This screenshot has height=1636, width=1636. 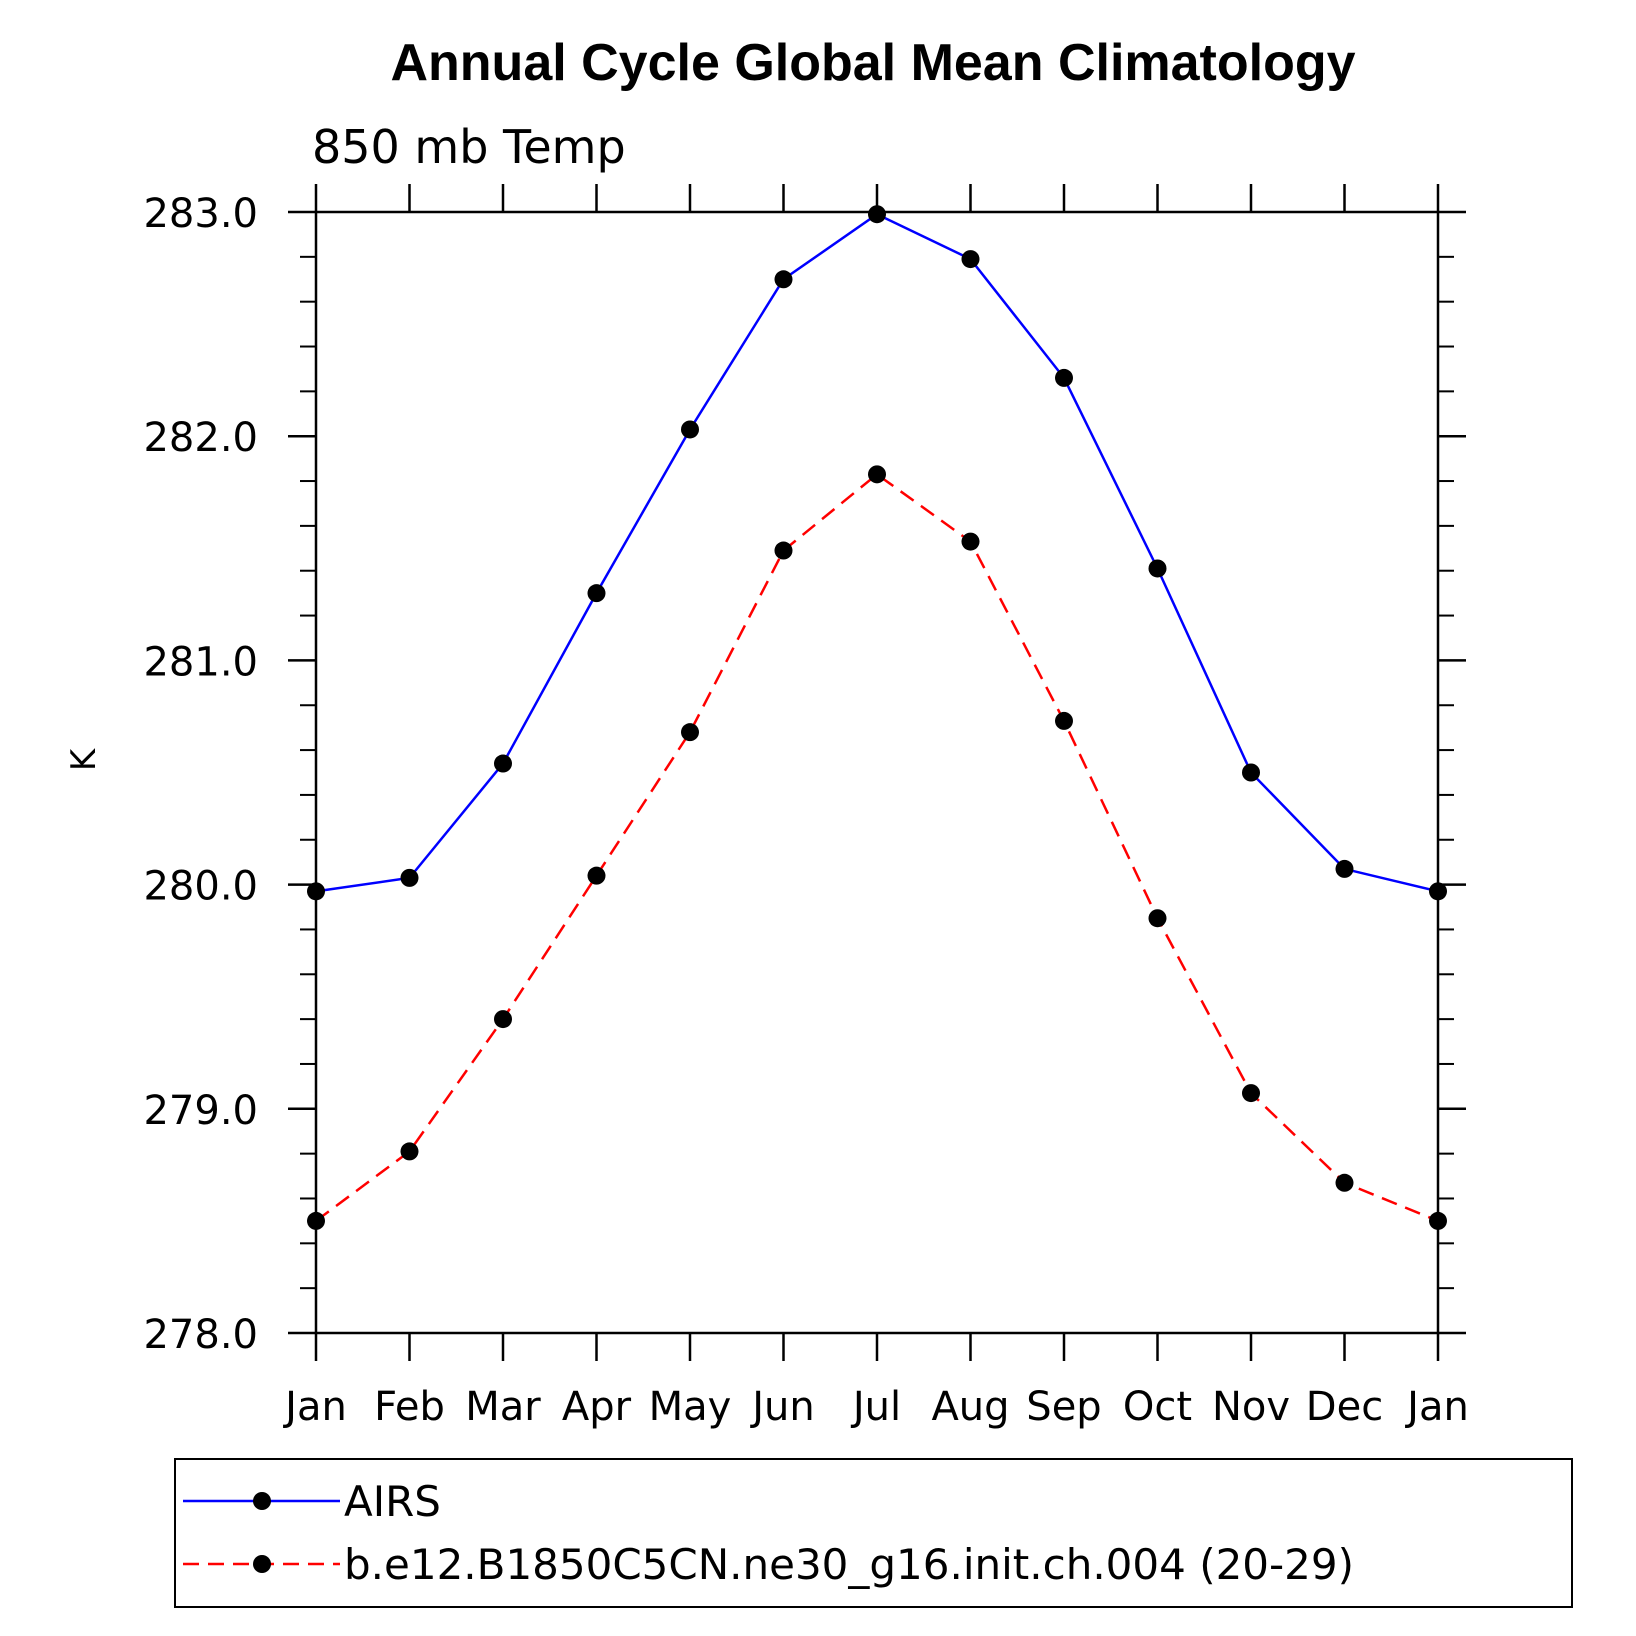 What do you see at coordinates (200, 214) in the screenshot?
I see `y-tick-label: 283.0` at bounding box center [200, 214].